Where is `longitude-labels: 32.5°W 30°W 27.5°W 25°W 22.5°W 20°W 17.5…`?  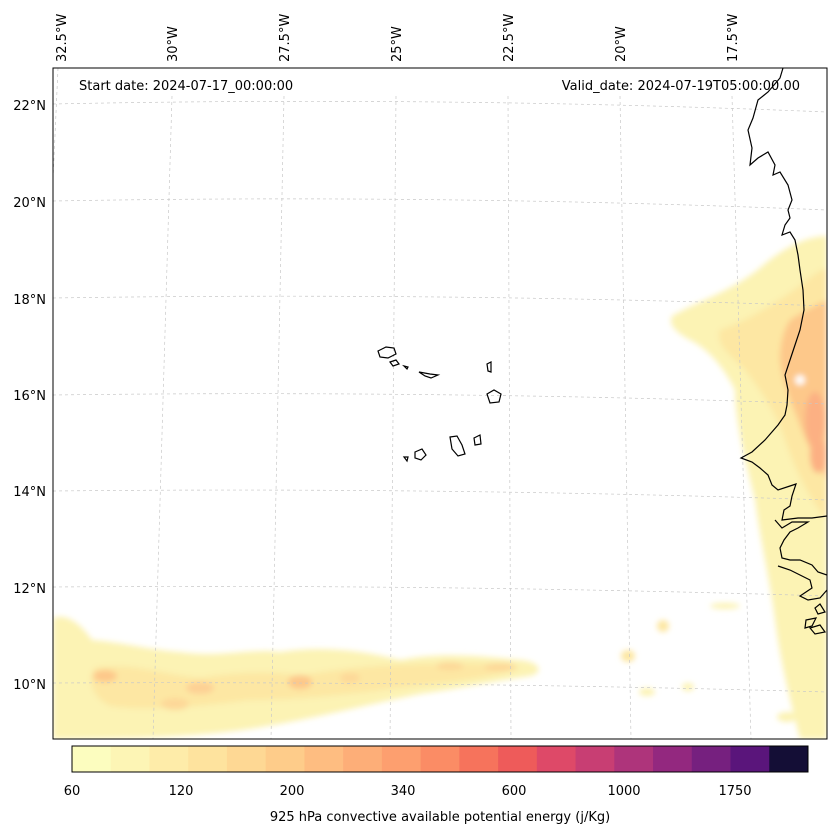
longitude-labels: 32.5°W 30°W 27.5°W 25°W 22.5°W 20°W 17.5… is located at coordinates (398, 38).